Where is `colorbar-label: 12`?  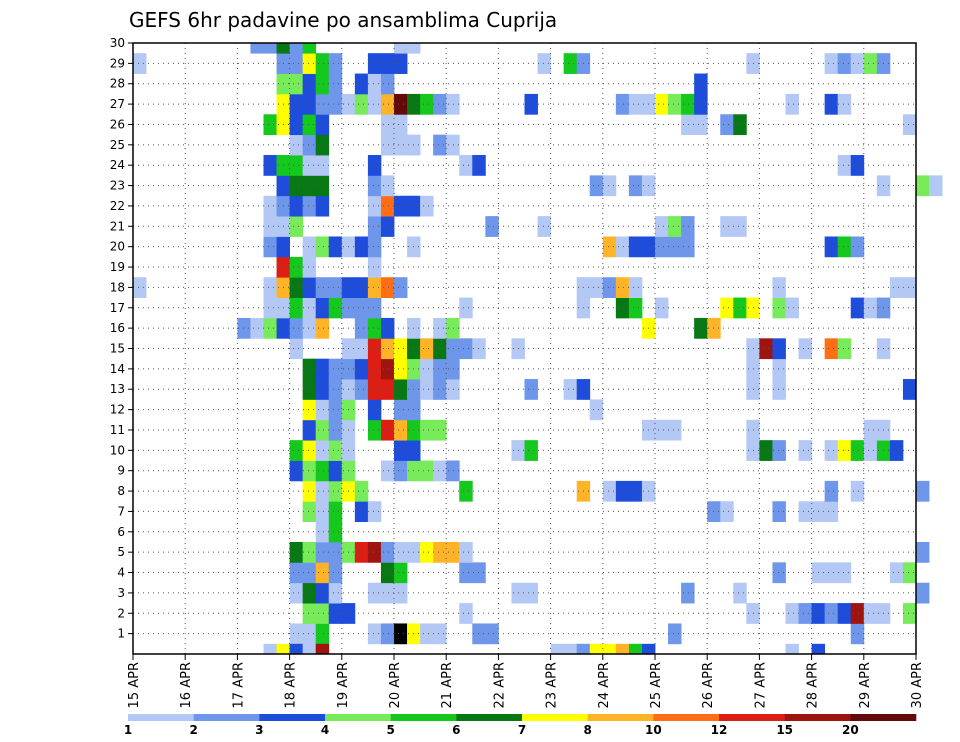 colorbar-label: 12 is located at coordinates (719, 730).